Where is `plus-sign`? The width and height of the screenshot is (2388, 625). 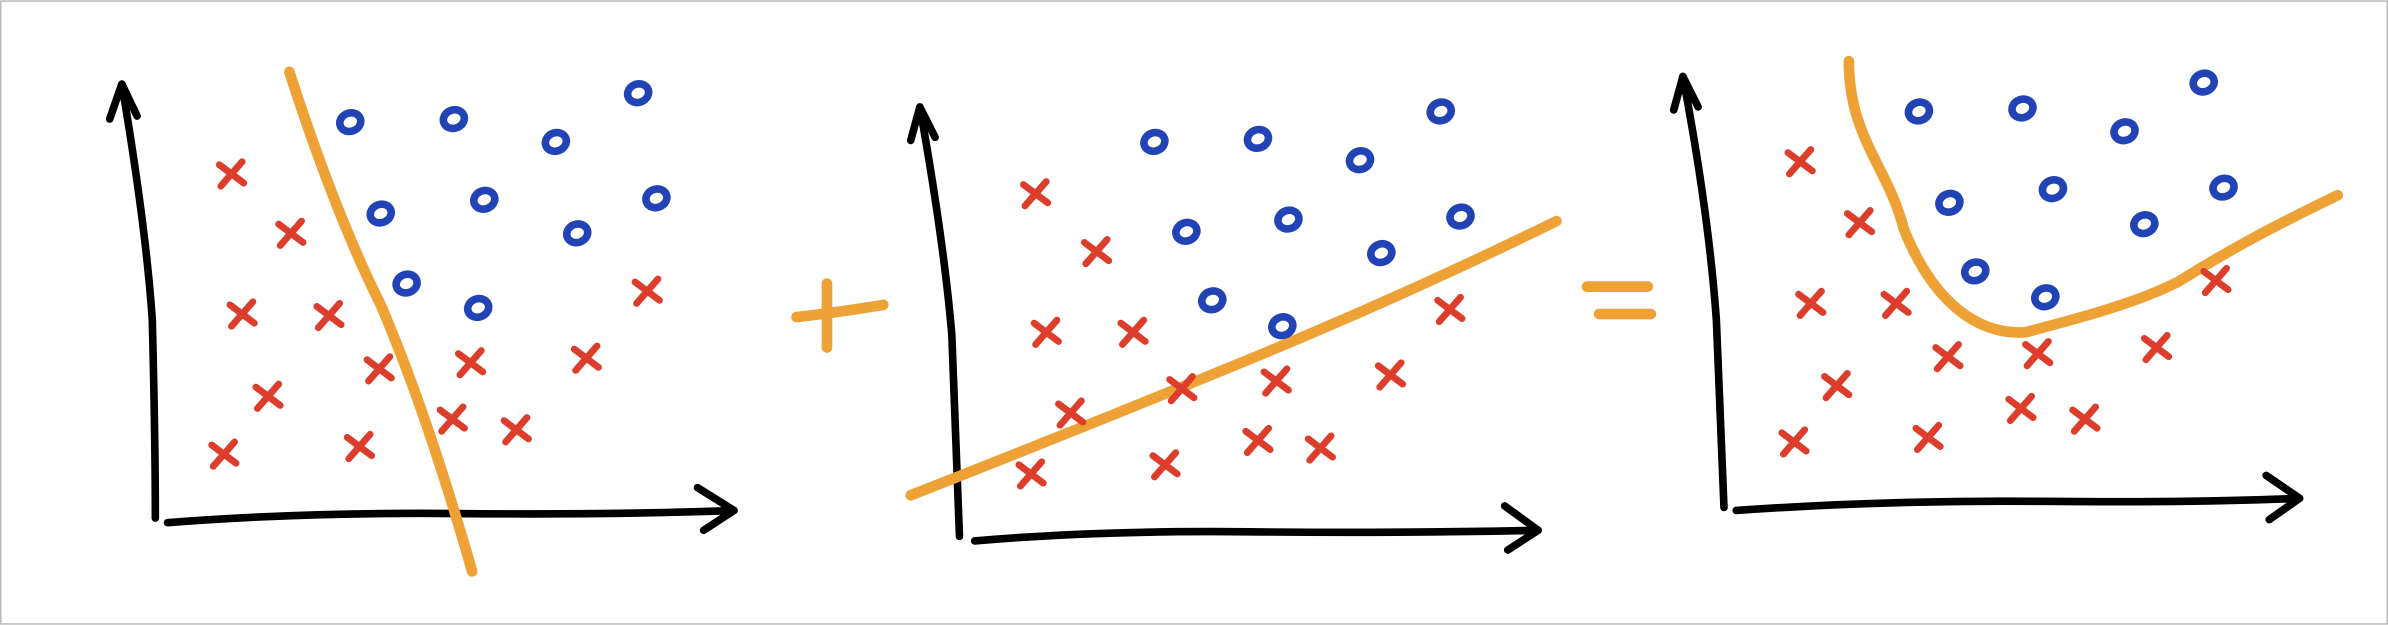
plus-sign is located at coordinates (840, 315).